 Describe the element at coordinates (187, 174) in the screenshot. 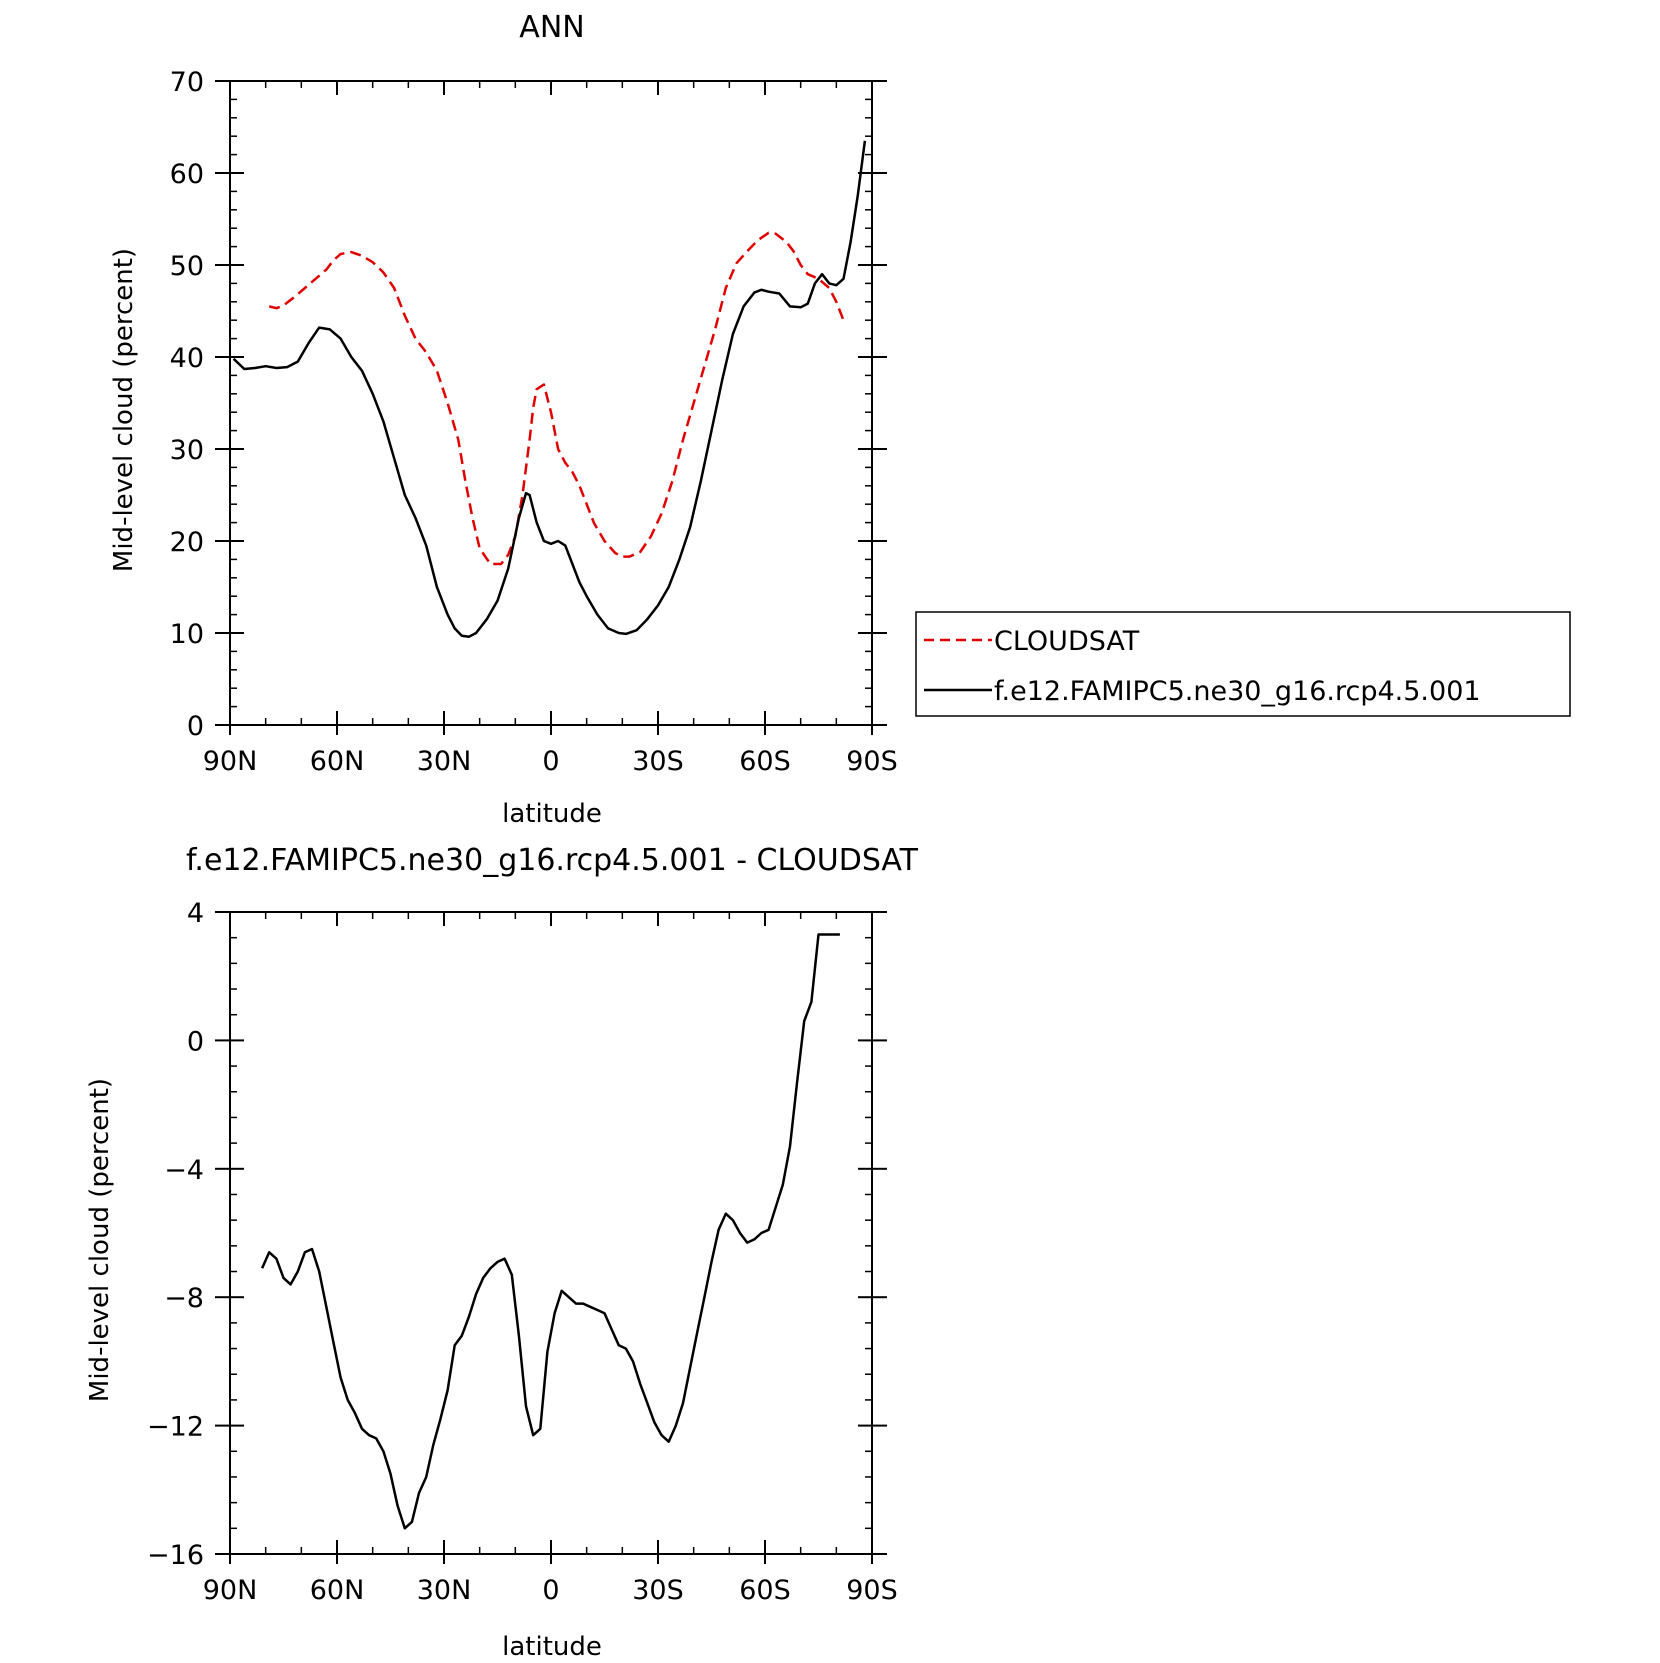

I see `y-tick-label: 60` at that location.